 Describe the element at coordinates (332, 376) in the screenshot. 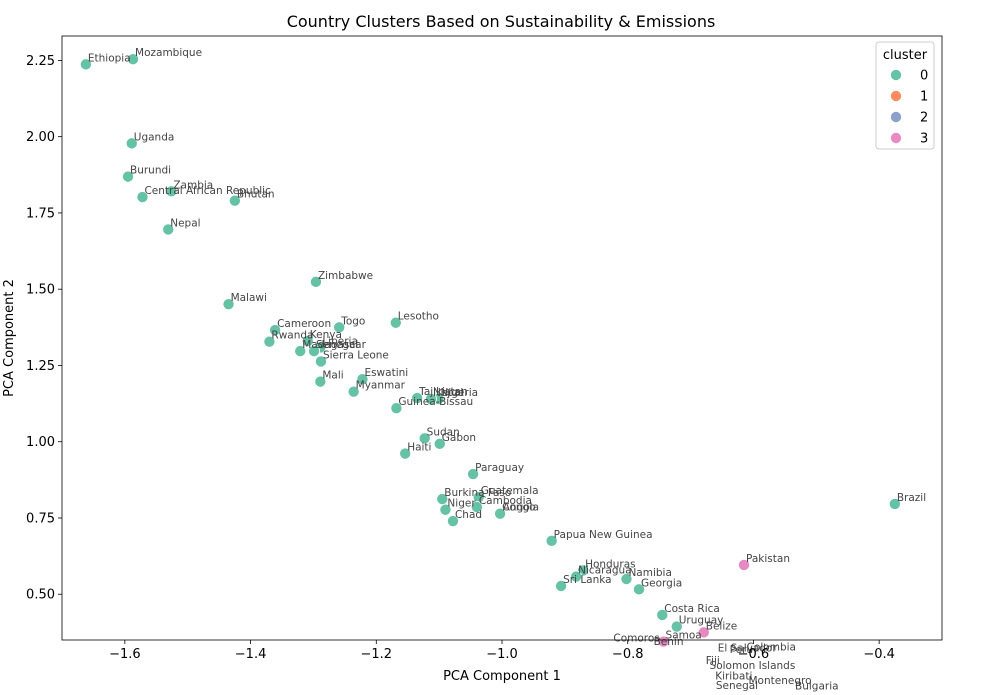

I see `point-label: Mali` at that location.